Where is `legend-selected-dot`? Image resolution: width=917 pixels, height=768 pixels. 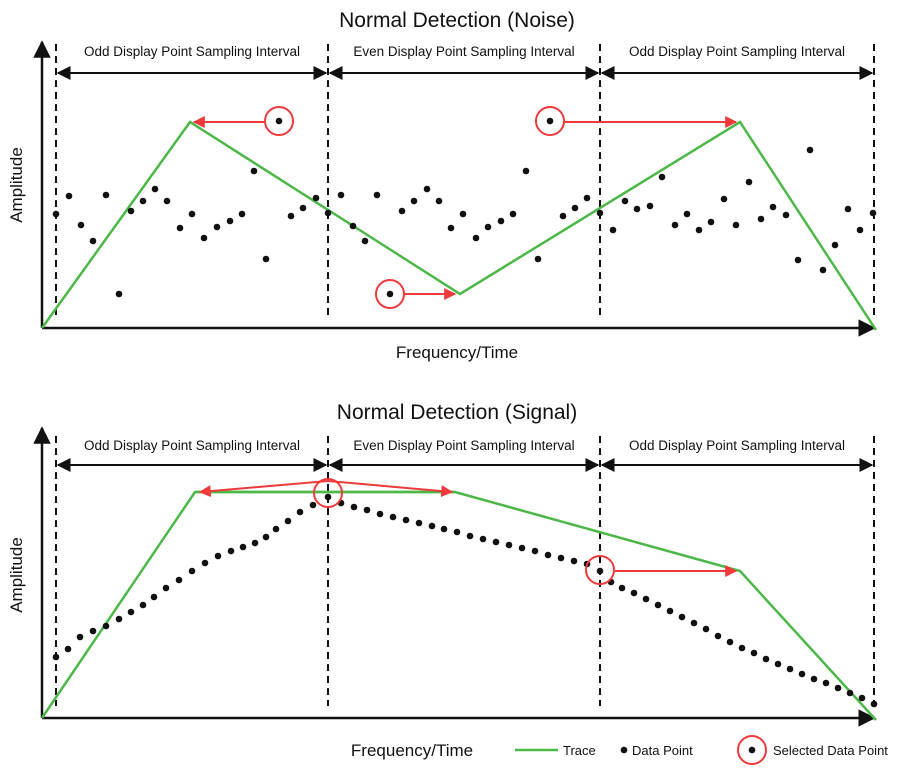
legend-selected-dot is located at coordinates (752, 750).